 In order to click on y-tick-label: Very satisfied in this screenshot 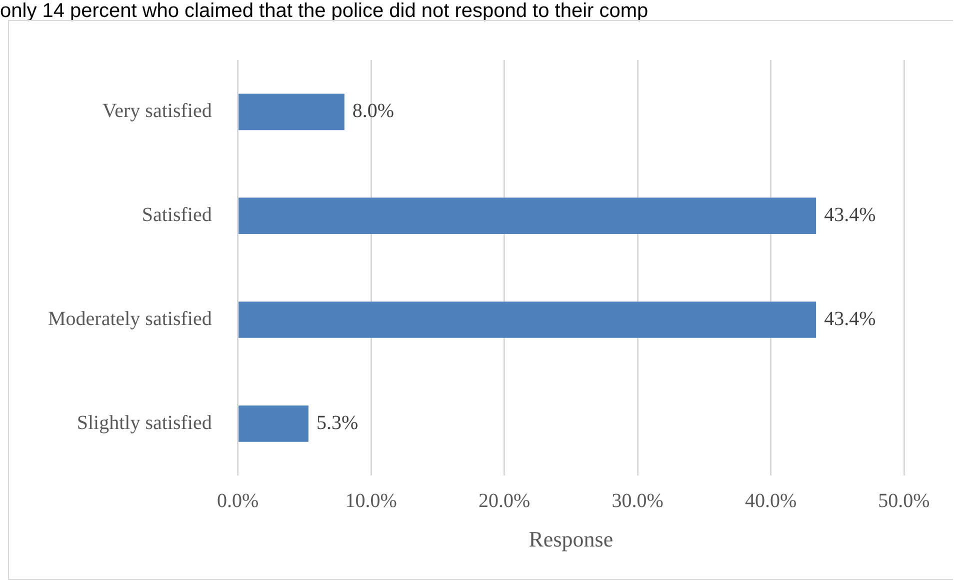, I will do `click(157, 111)`.